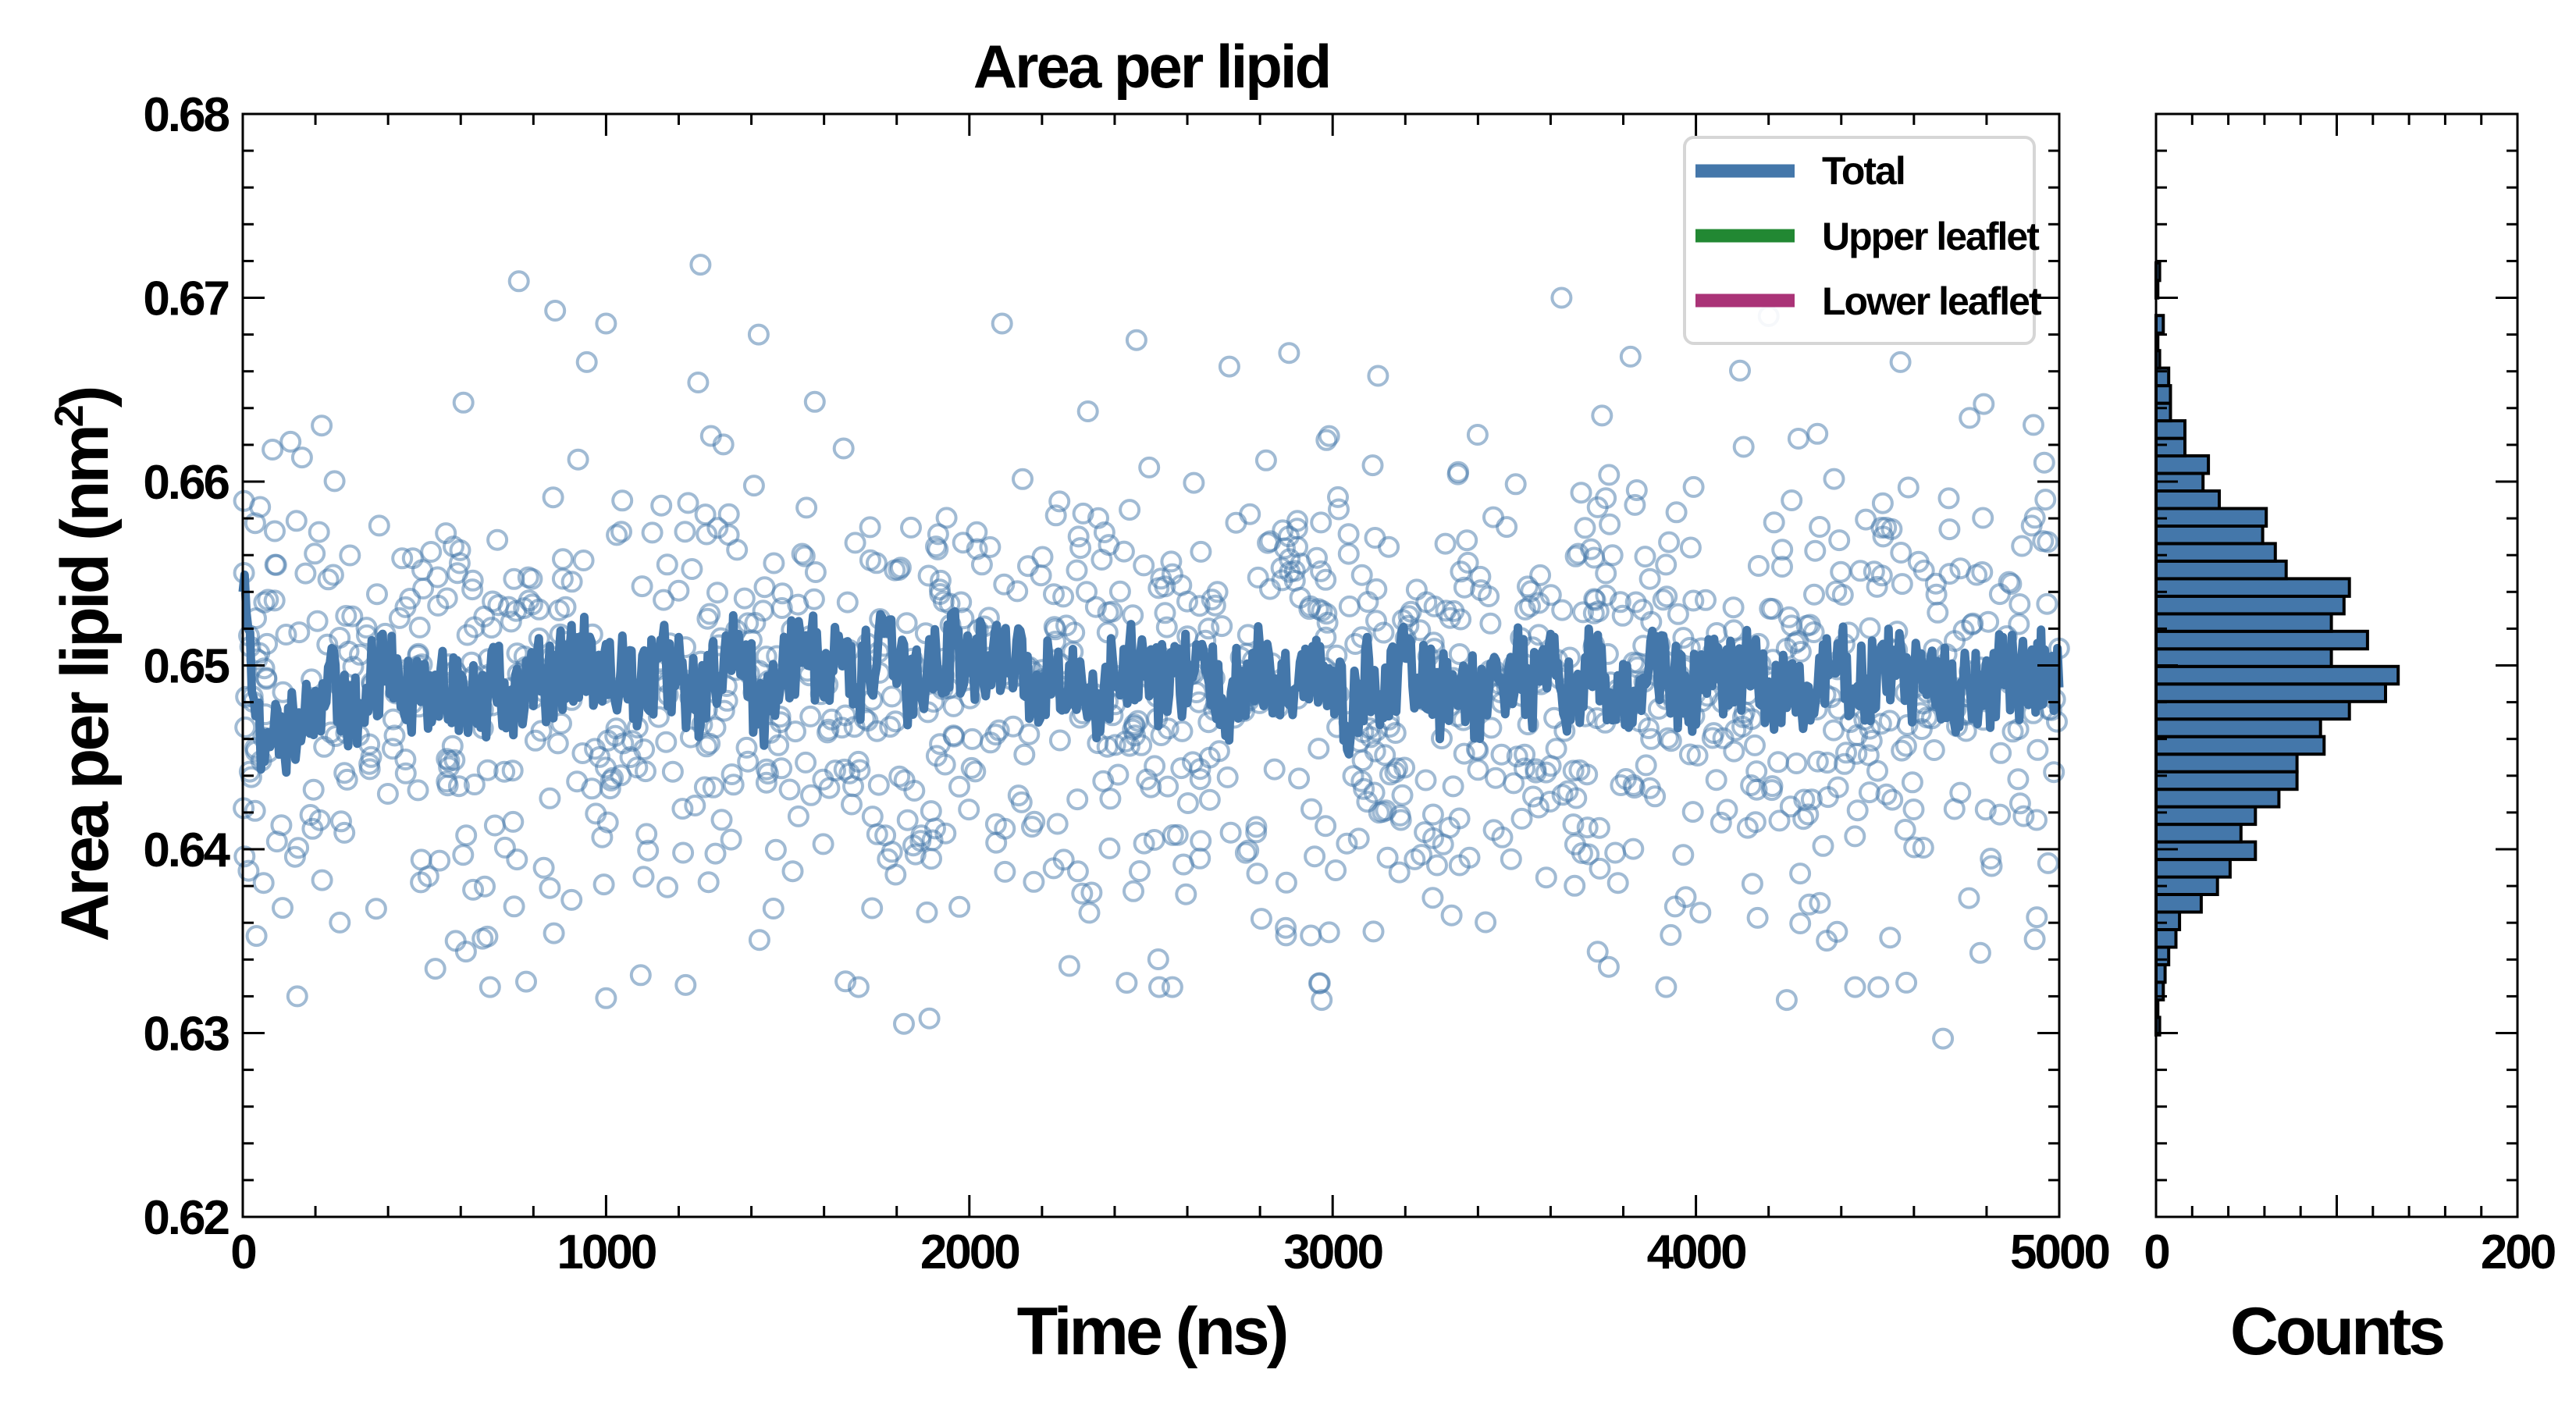 The width and height of the screenshot is (2576, 1405). I want to click on x-tick-label: 0, so click(242, 1252).